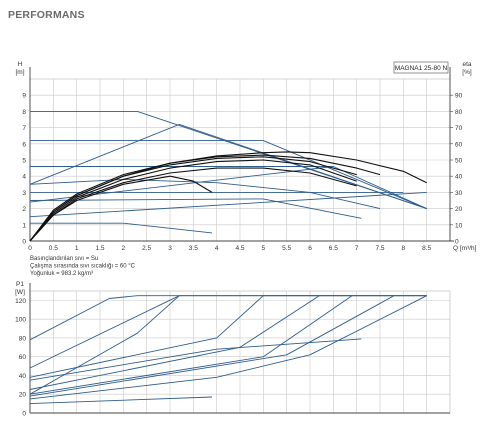 This screenshot has width=480, height=432. I want to click on head-y-tick-label: 3, so click(24, 193).